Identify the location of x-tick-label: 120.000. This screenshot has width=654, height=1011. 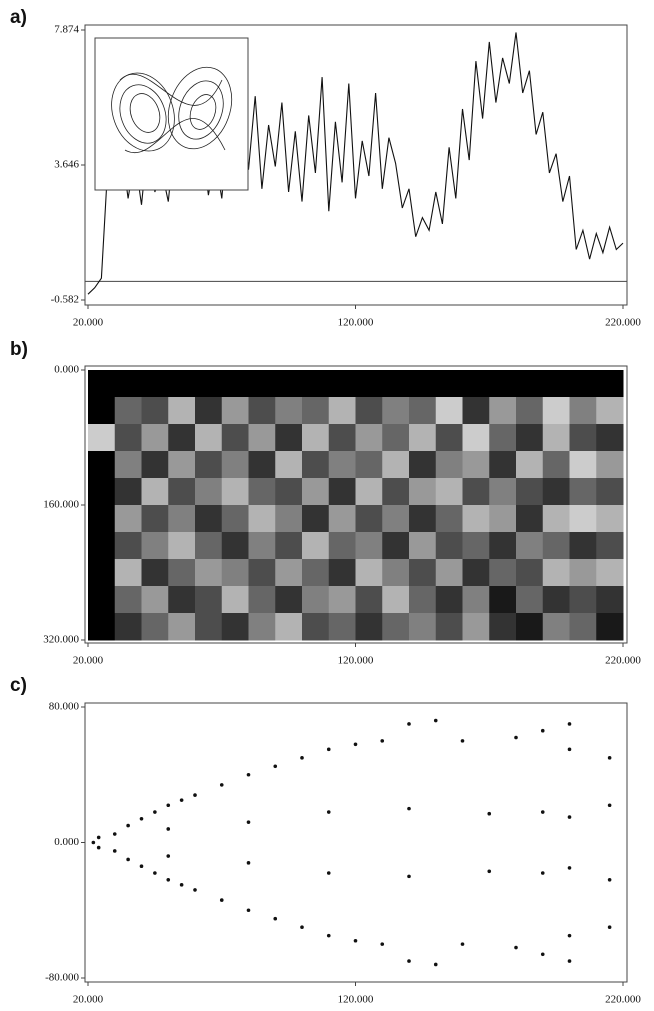
(356, 323).